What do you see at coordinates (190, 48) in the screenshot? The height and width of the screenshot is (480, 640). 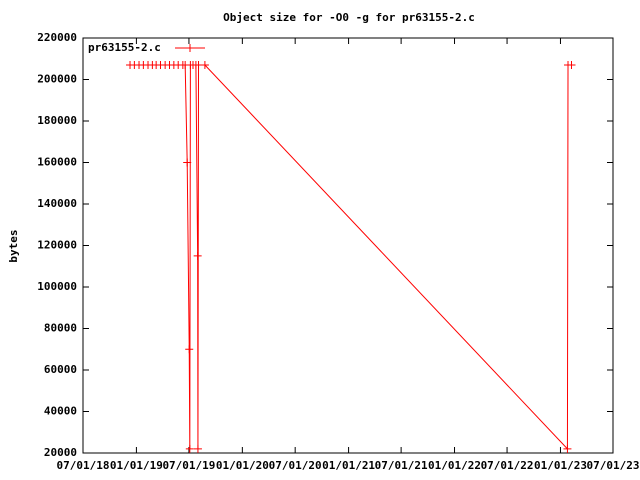 I see `legend-marker` at bounding box center [190, 48].